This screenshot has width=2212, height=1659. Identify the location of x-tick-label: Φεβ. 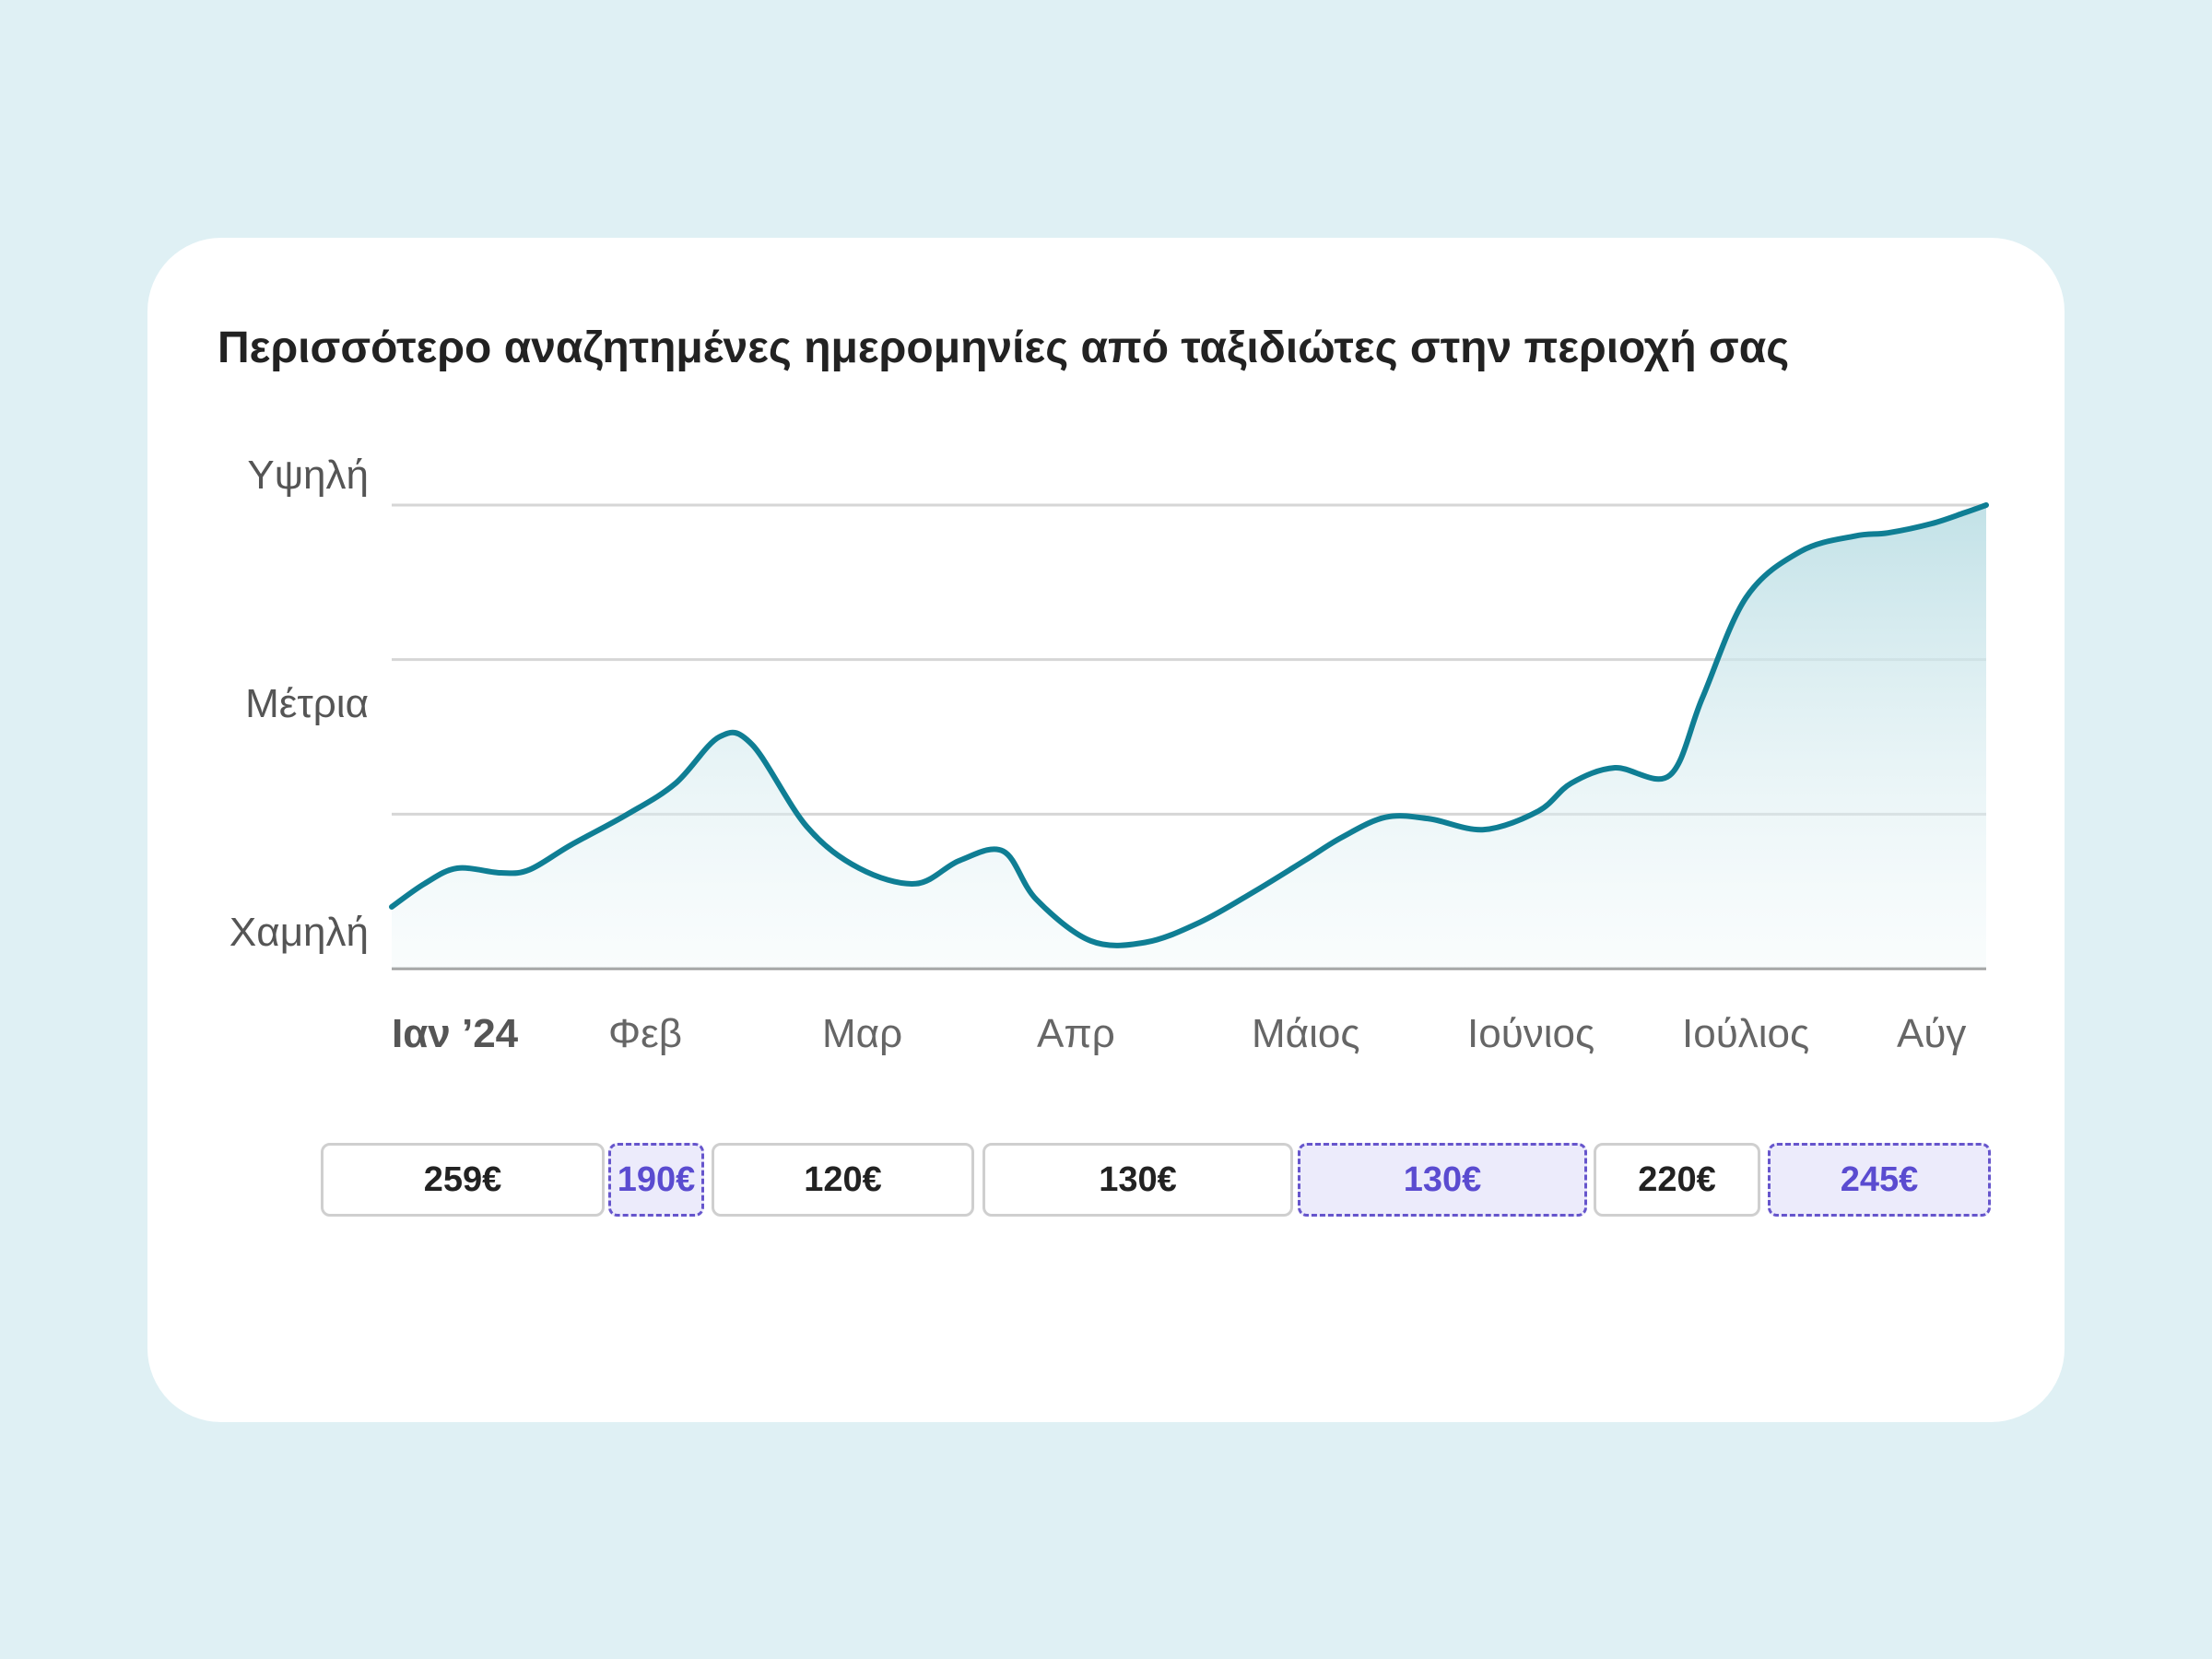
(645, 1033).